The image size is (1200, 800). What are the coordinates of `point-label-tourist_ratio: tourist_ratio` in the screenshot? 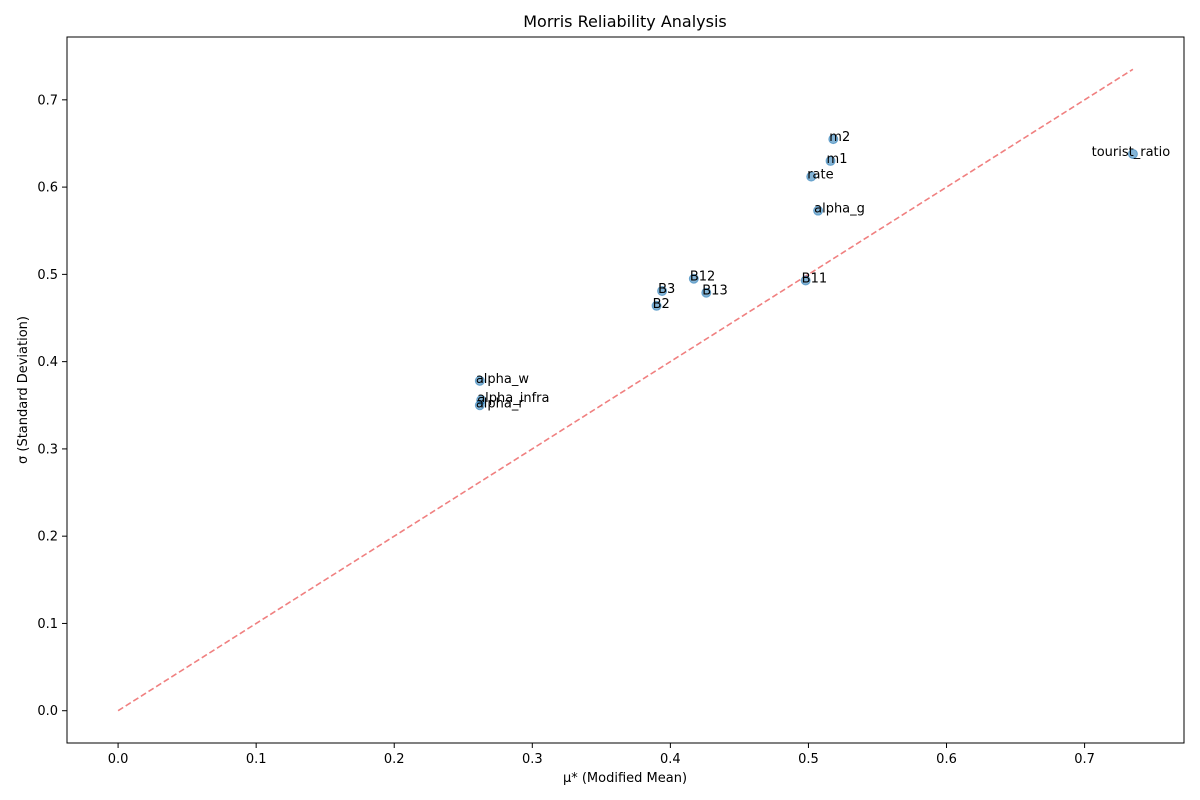 It's located at (1131, 152).